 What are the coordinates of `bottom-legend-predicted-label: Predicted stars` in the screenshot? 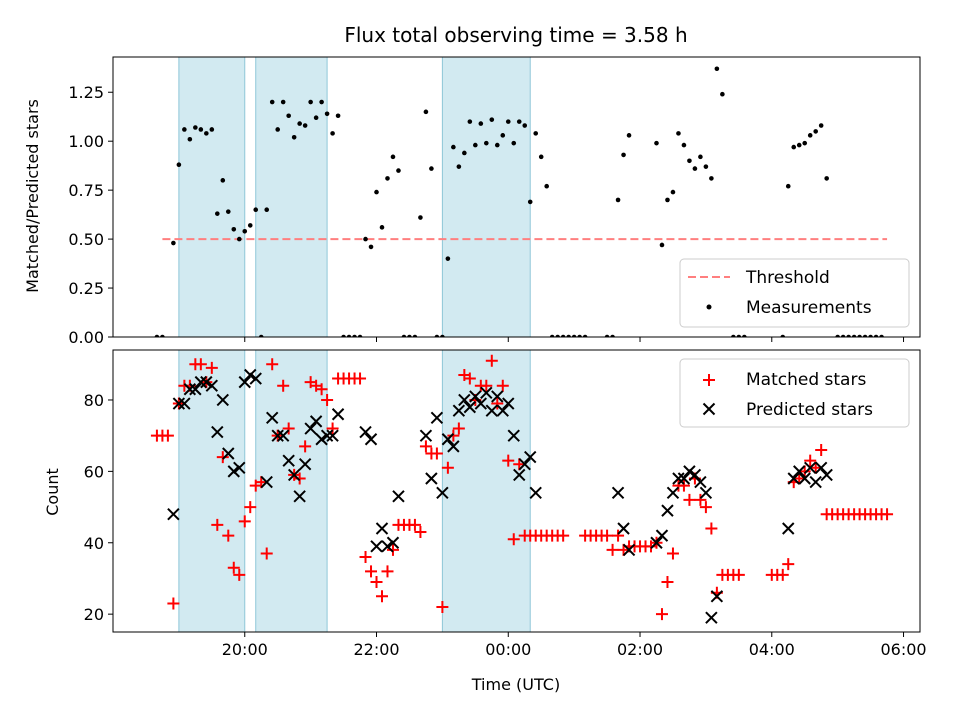 It's located at (809, 410).